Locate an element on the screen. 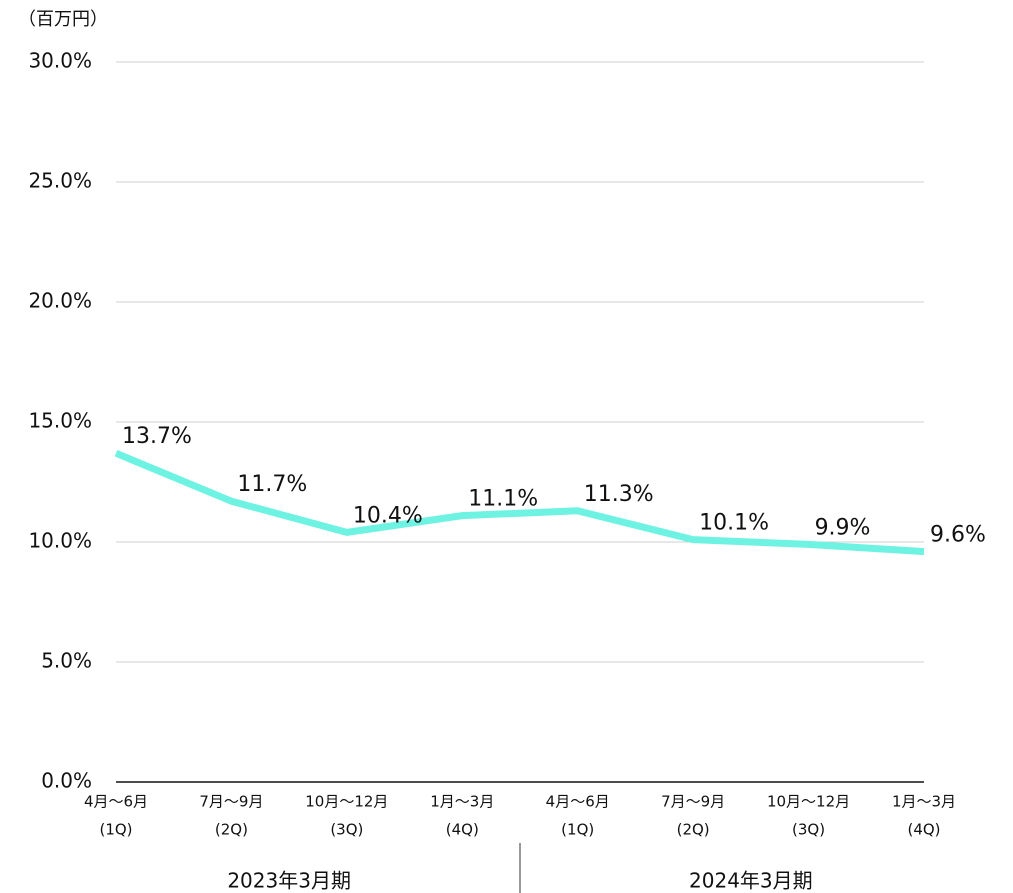  data-label: 10.4% is located at coordinates (388, 515).